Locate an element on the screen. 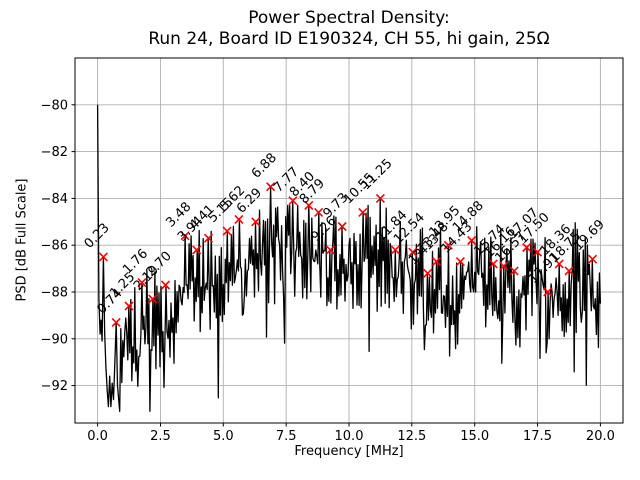 This screenshot has height=480, width=640. x-tick-label: 17.5 is located at coordinates (537, 436).